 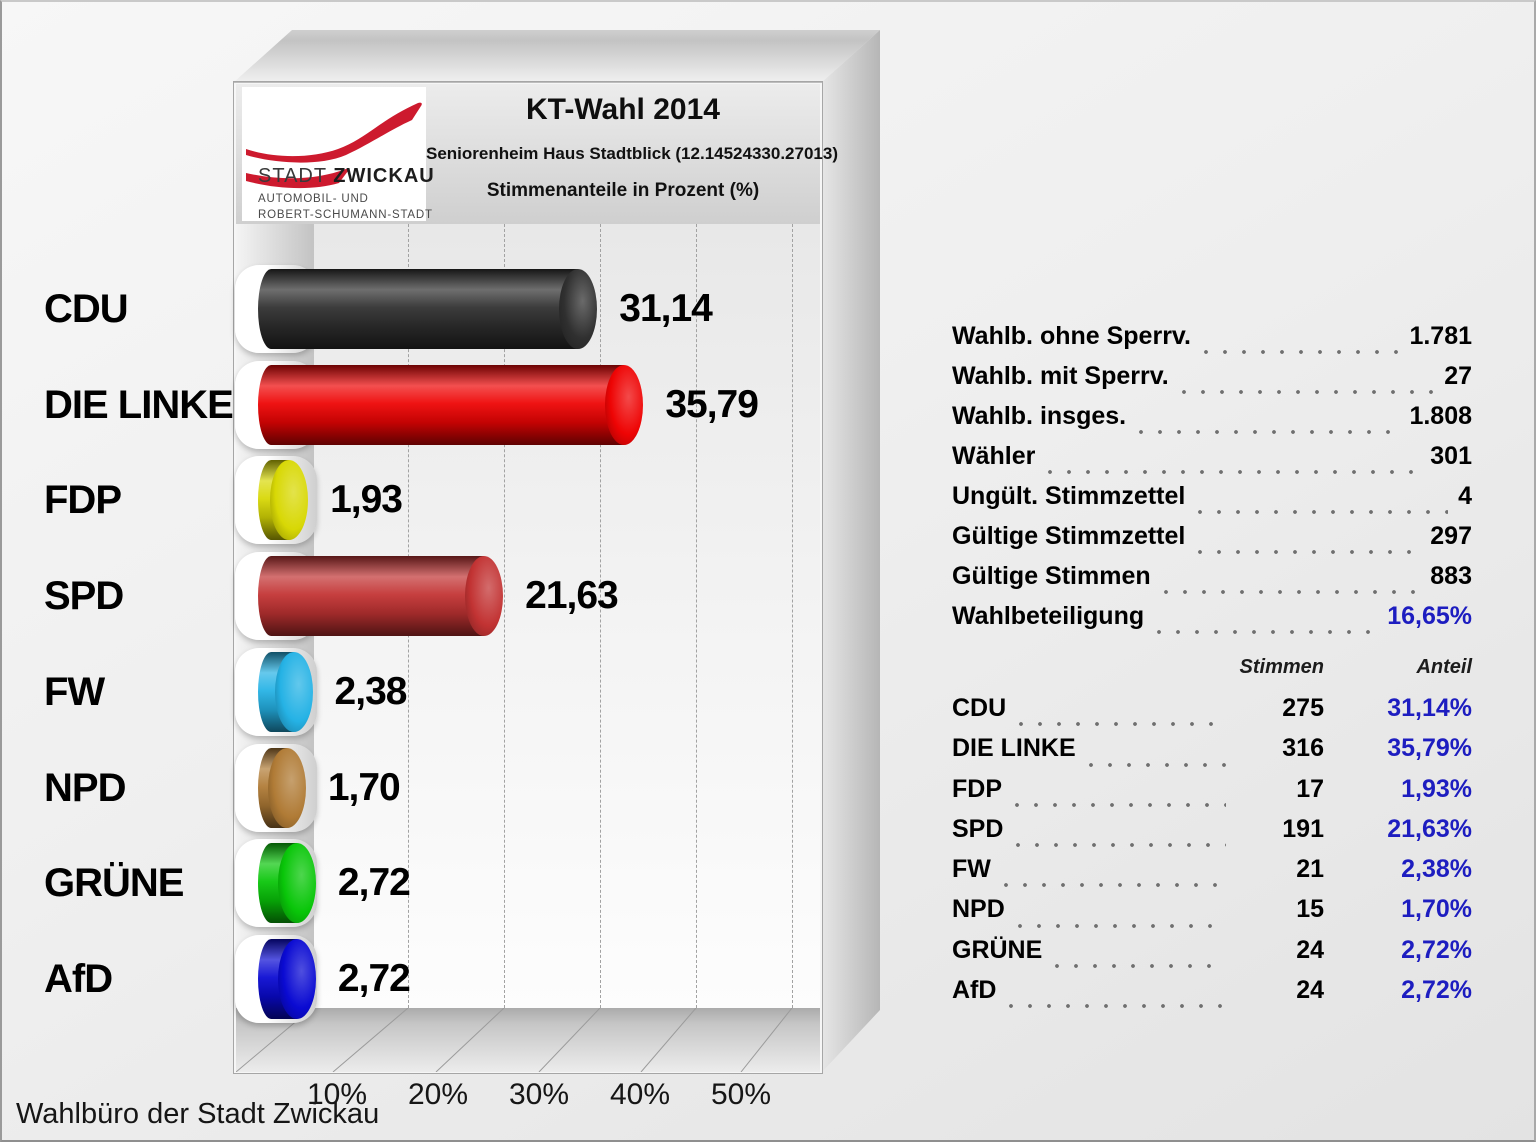 What do you see at coordinates (1039, 416) in the screenshot?
I see `stats-label: Wahlb. insges.` at bounding box center [1039, 416].